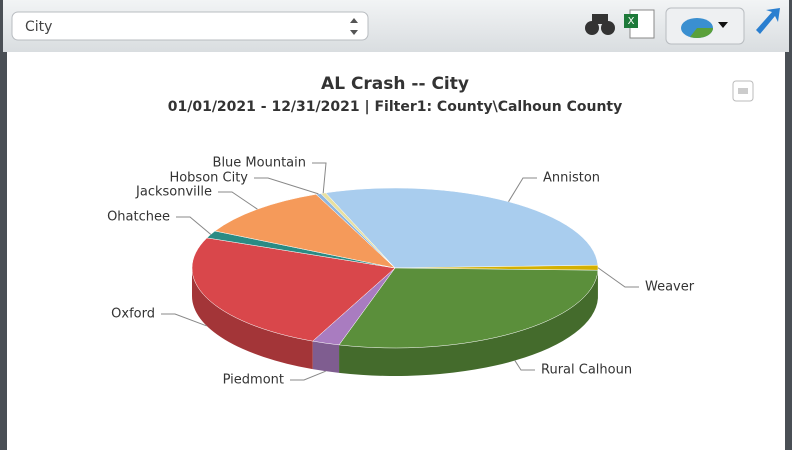 Image resolution: width=792 pixels, height=454 pixels. What do you see at coordinates (38, 27) in the screenshot?
I see `dropdown-value: City` at bounding box center [38, 27].